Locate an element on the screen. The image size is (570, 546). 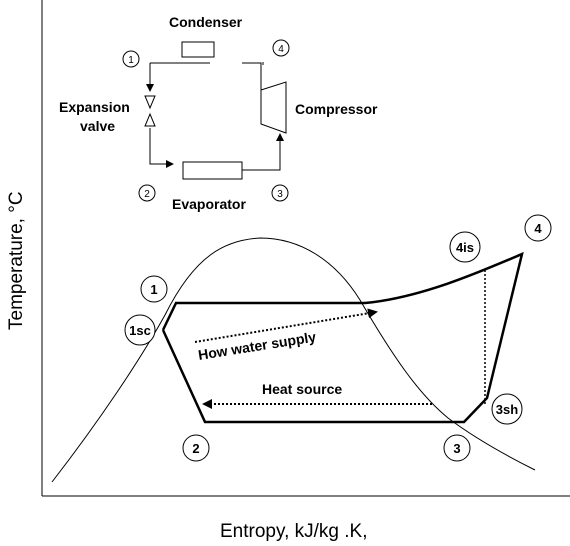
schematic-state-3-marker: 3 is located at coordinates (280, 193).